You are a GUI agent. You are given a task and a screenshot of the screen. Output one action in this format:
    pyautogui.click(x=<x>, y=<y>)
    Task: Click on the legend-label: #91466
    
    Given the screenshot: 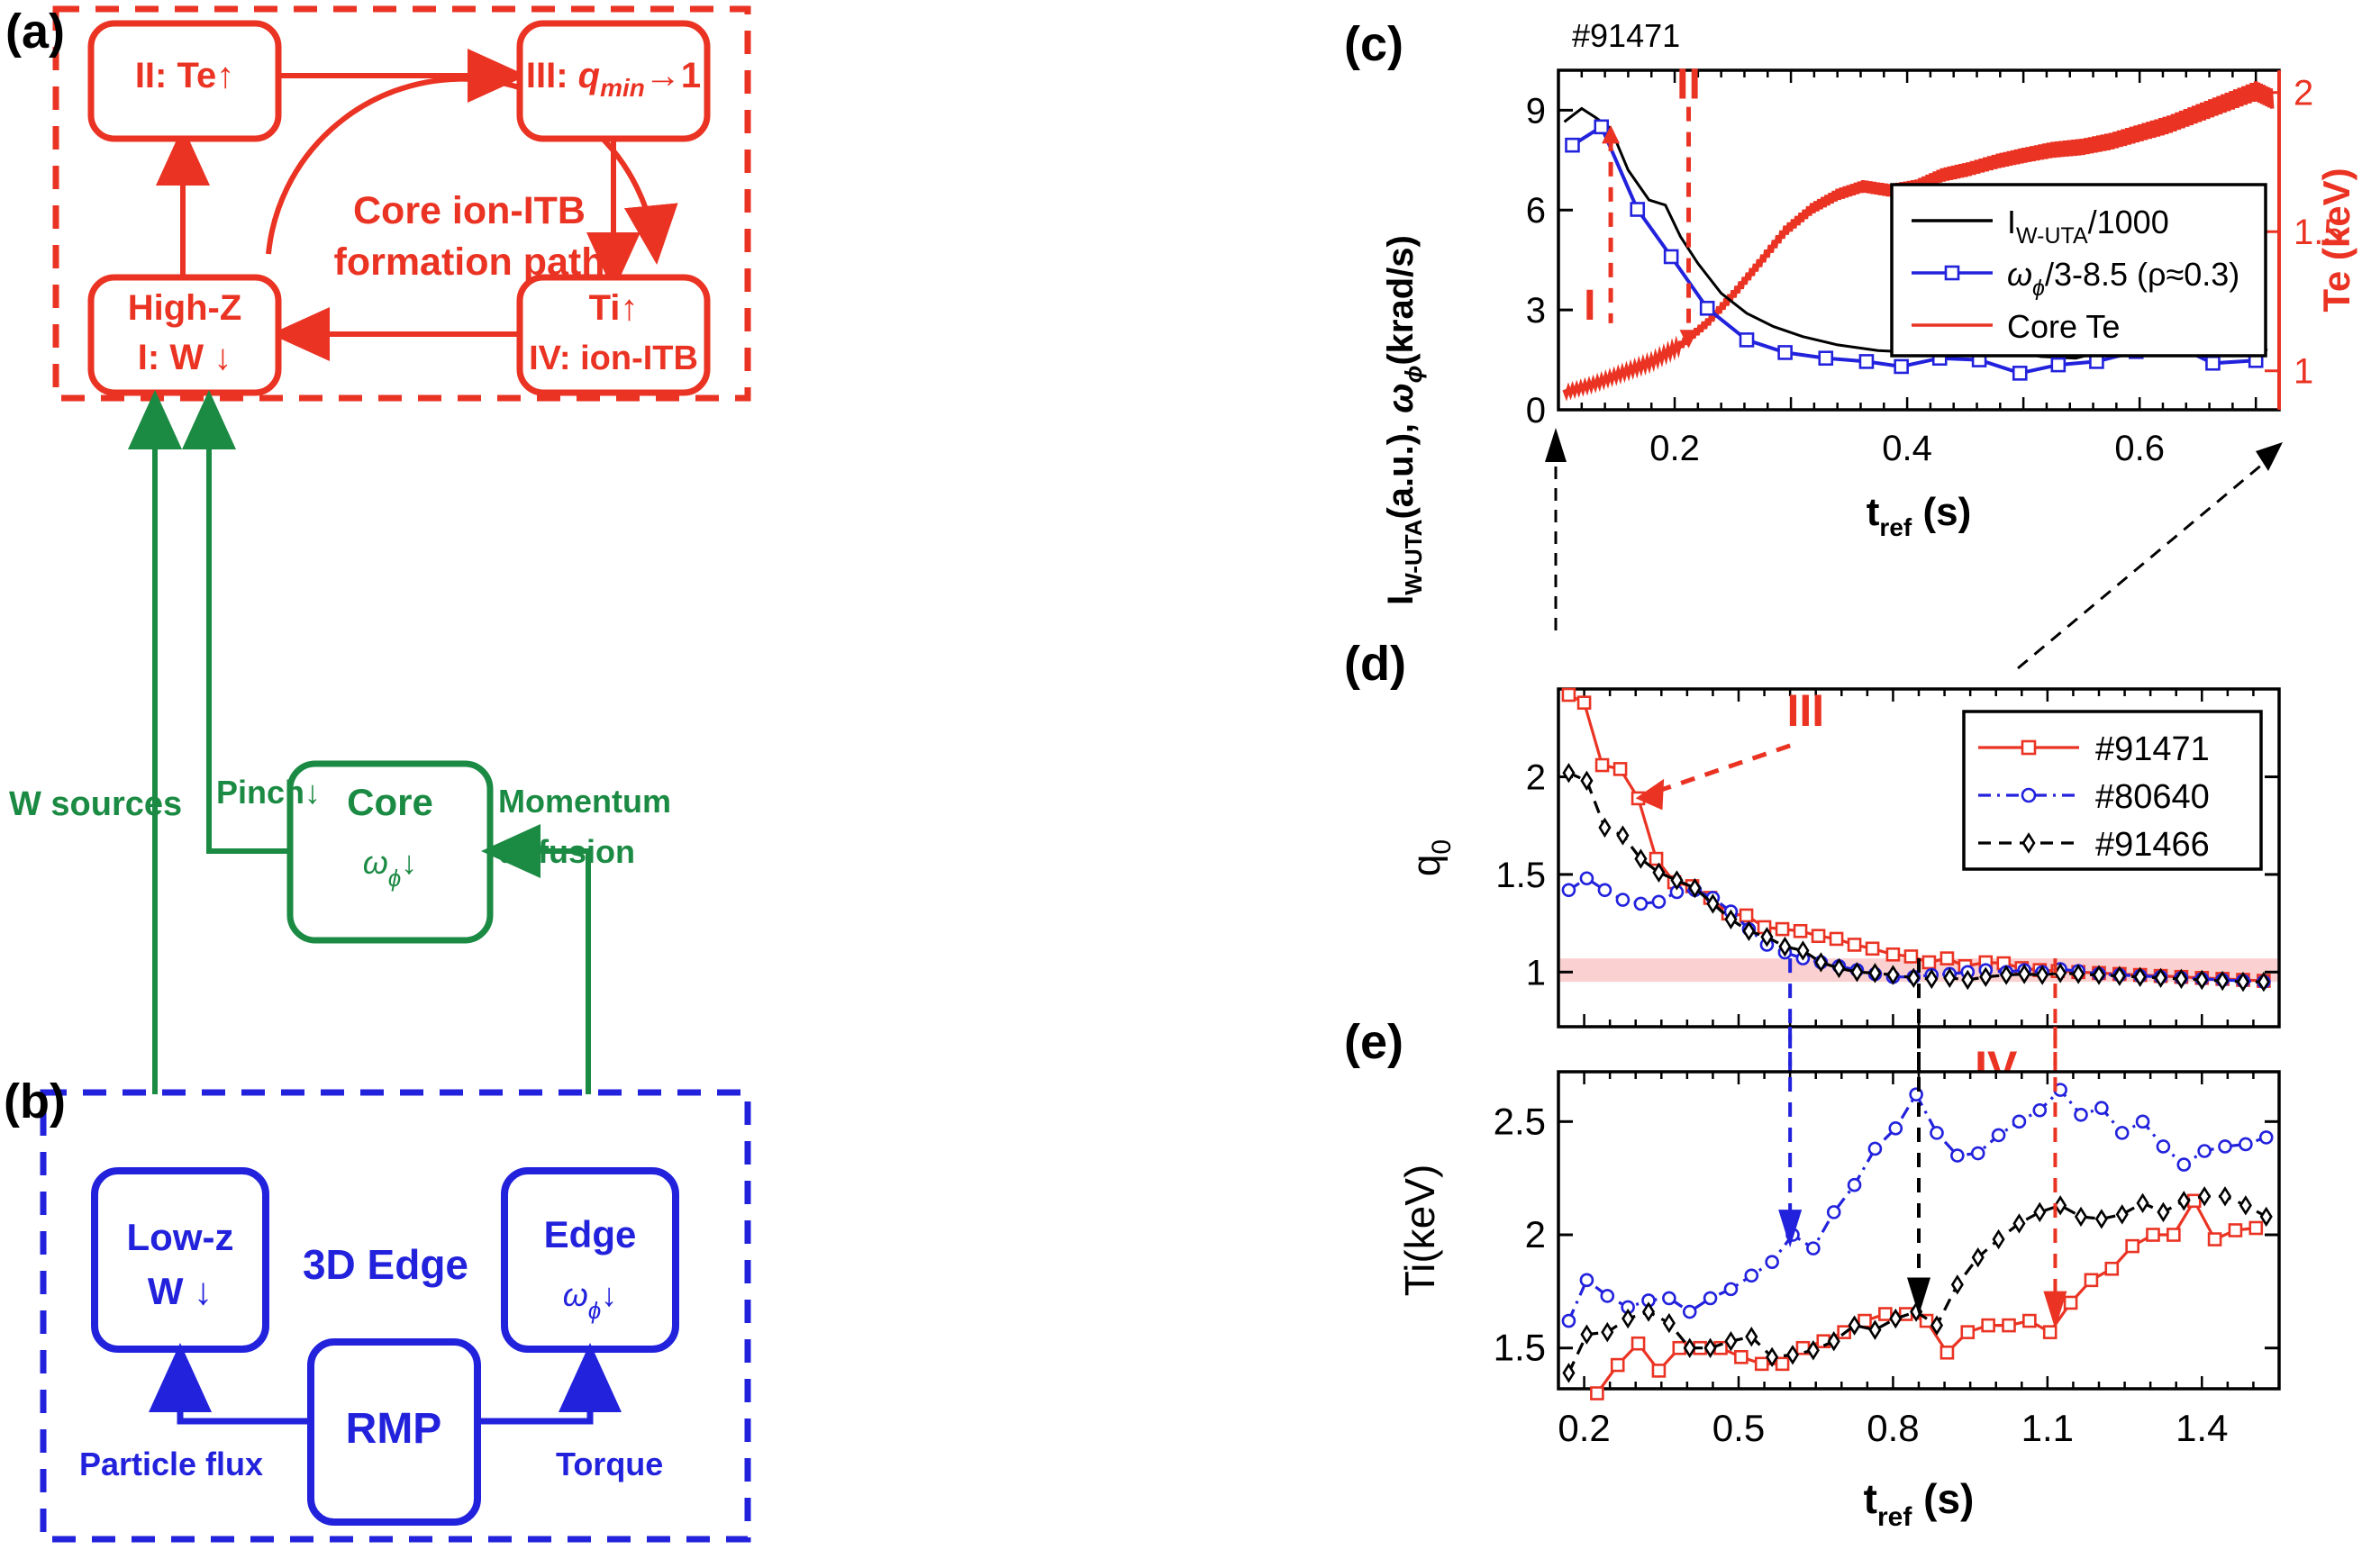 What is the action you would take?
    pyautogui.click(x=2153, y=845)
    